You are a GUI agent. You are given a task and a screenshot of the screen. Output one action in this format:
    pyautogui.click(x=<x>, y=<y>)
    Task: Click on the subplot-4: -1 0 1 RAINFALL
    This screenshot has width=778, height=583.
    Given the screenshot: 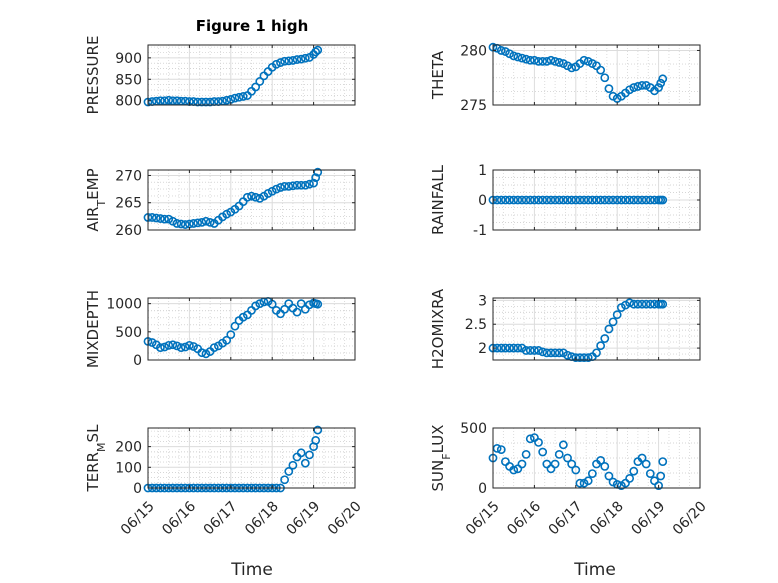 What is the action you would take?
    pyautogui.click(x=565, y=201)
    